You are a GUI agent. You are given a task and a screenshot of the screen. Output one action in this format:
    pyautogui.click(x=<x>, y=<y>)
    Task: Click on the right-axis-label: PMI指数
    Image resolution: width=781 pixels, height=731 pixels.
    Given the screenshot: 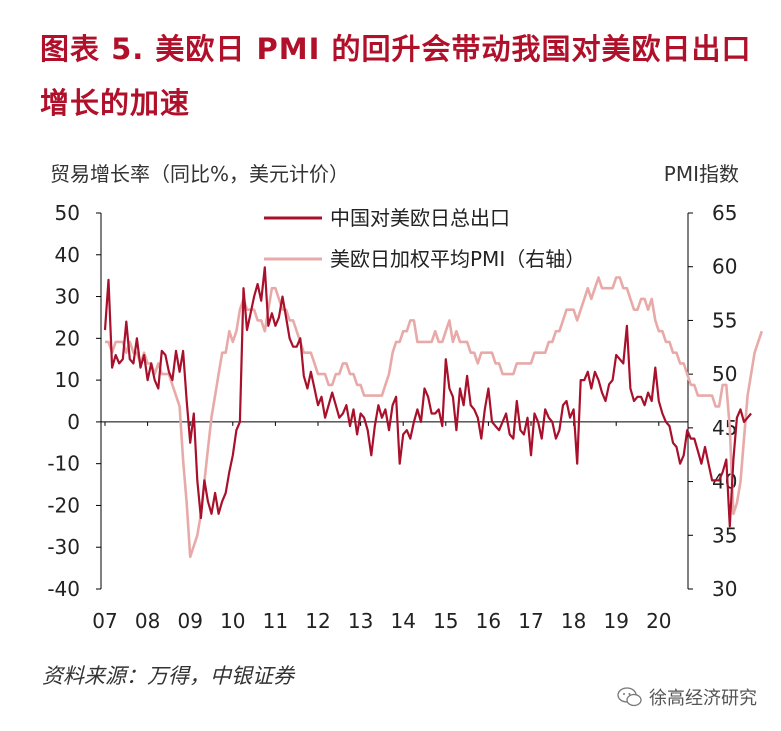 What is the action you would take?
    pyautogui.click(x=701, y=174)
    